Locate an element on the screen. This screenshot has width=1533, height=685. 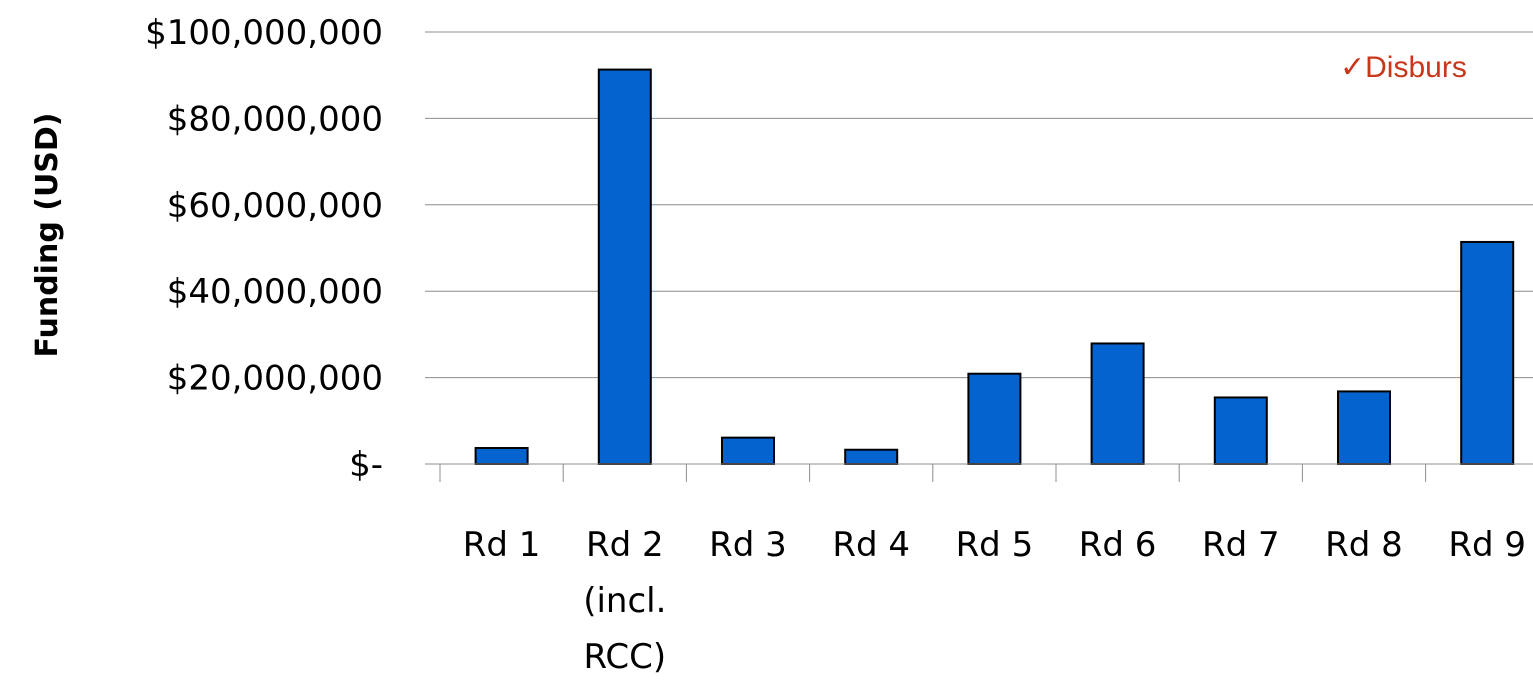
y-tick-label: $40,000,000 is located at coordinates (275, 292).